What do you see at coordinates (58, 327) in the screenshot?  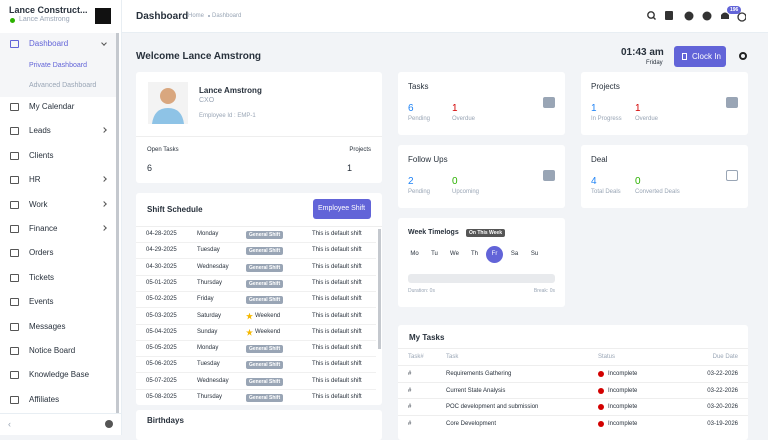 I see `menu-item: Messages` at bounding box center [58, 327].